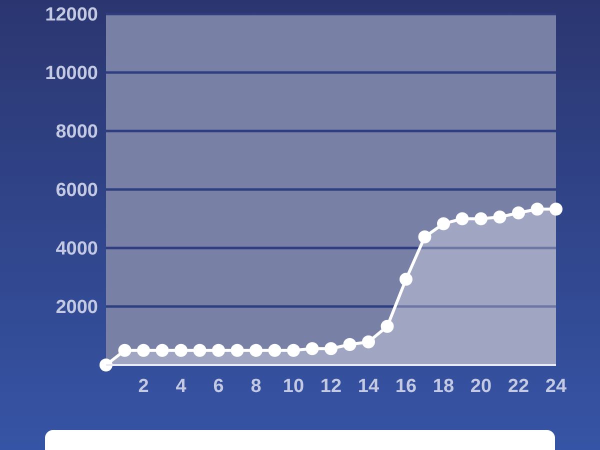 This screenshot has height=450, width=600. I want to click on x-tick-label: 16, so click(406, 386).